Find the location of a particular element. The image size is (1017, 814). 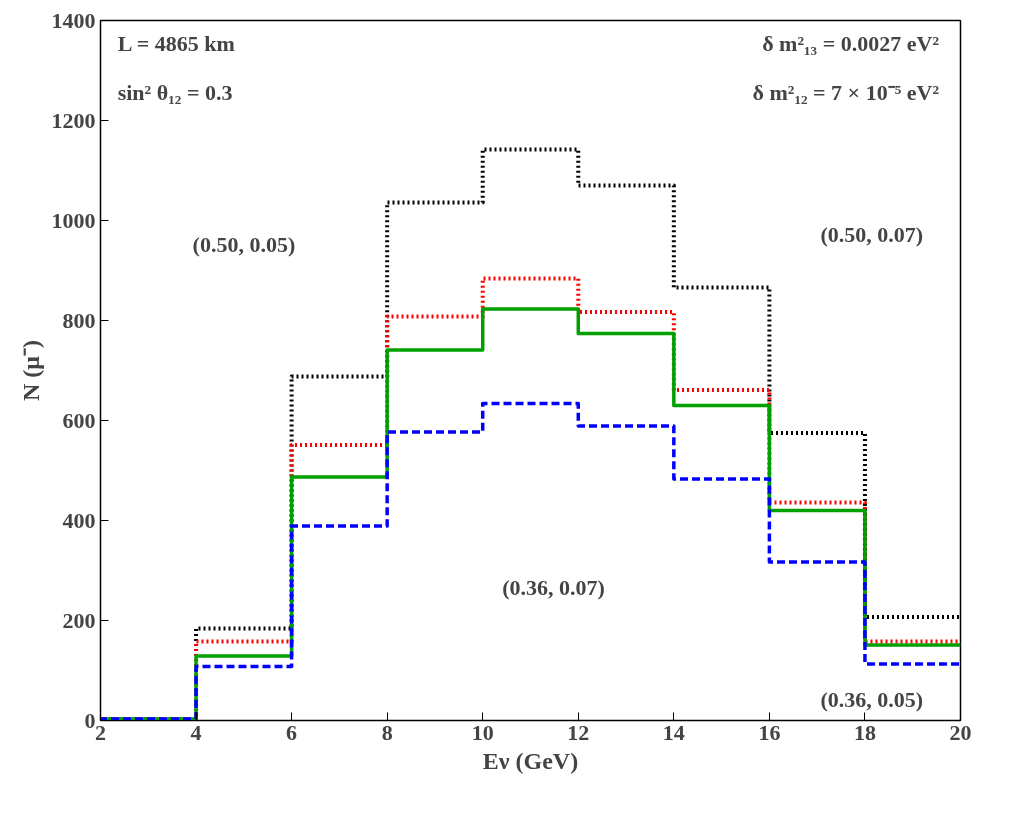

annotation: sin² θ₁₂ = 0.3 is located at coordinates (175, 92).